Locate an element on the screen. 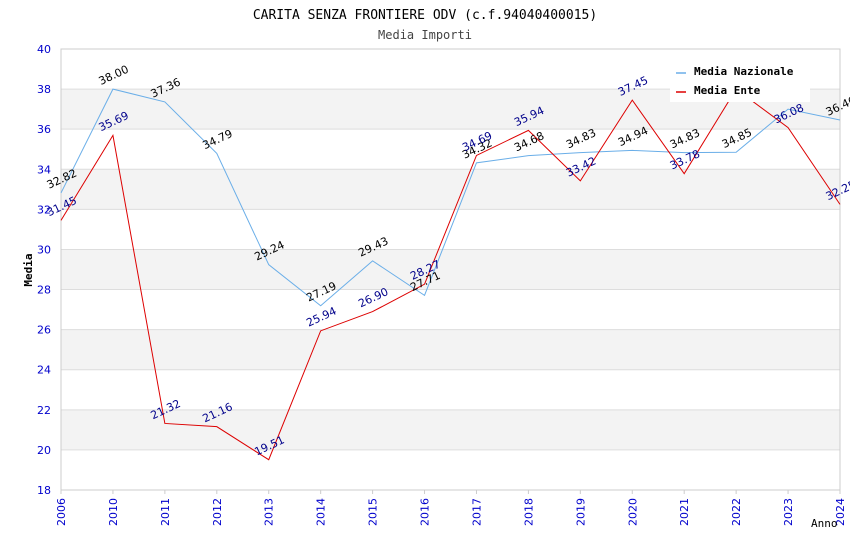 This screenshot has width=850, height=550. x-tick-label: 2016 is located at coordinates (425, 512).